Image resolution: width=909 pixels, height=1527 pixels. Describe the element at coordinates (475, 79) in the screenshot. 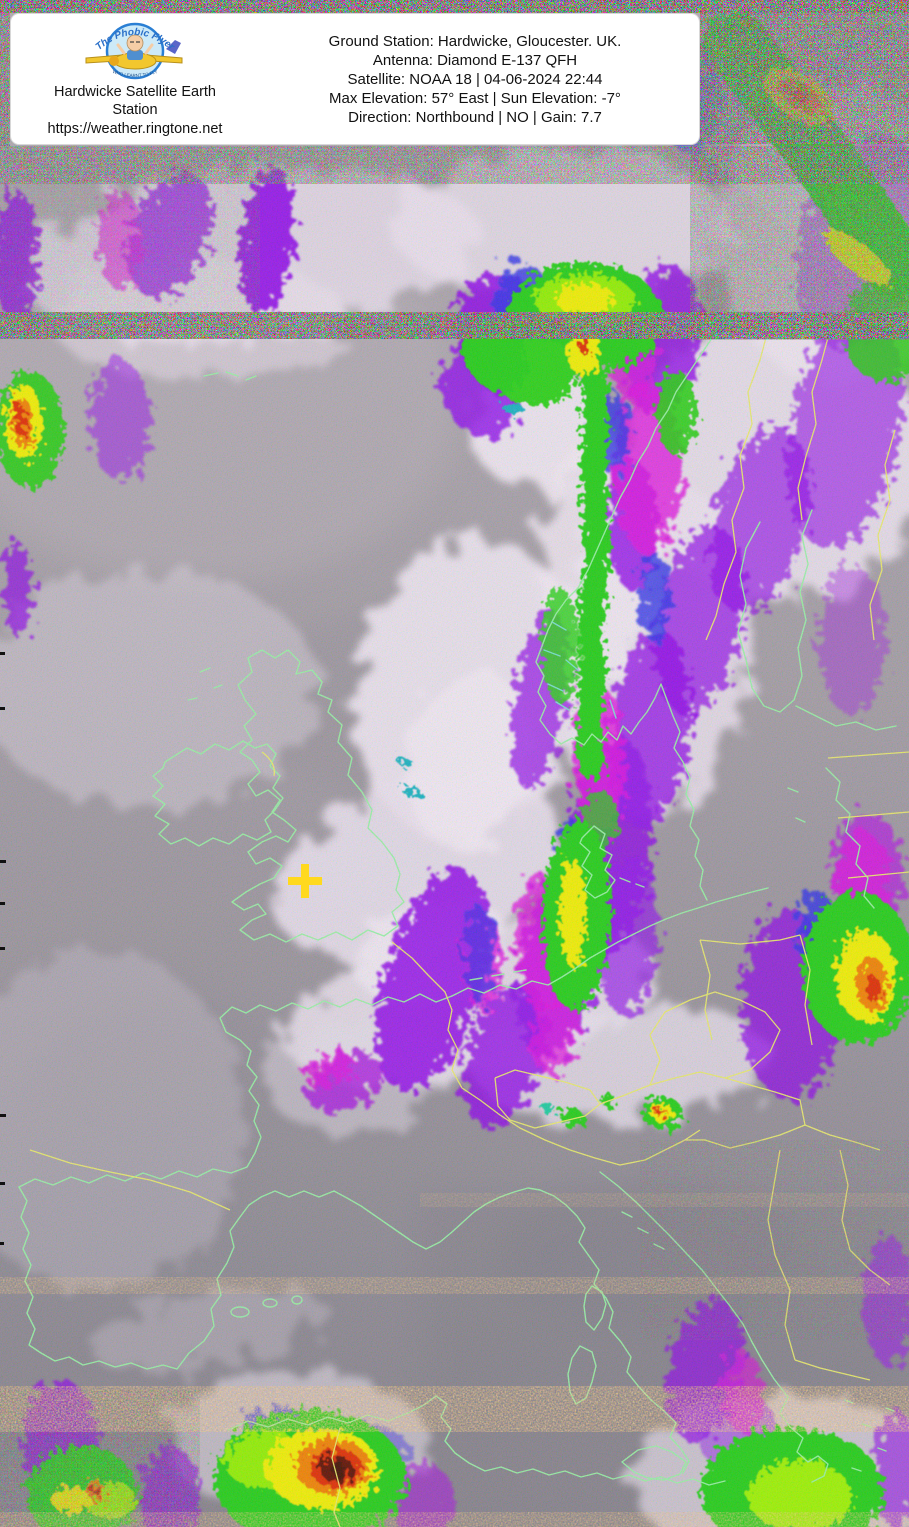

I see `satellite-line: Satellite: NOAA 18 | 04-06-2024 22:44` at that location.